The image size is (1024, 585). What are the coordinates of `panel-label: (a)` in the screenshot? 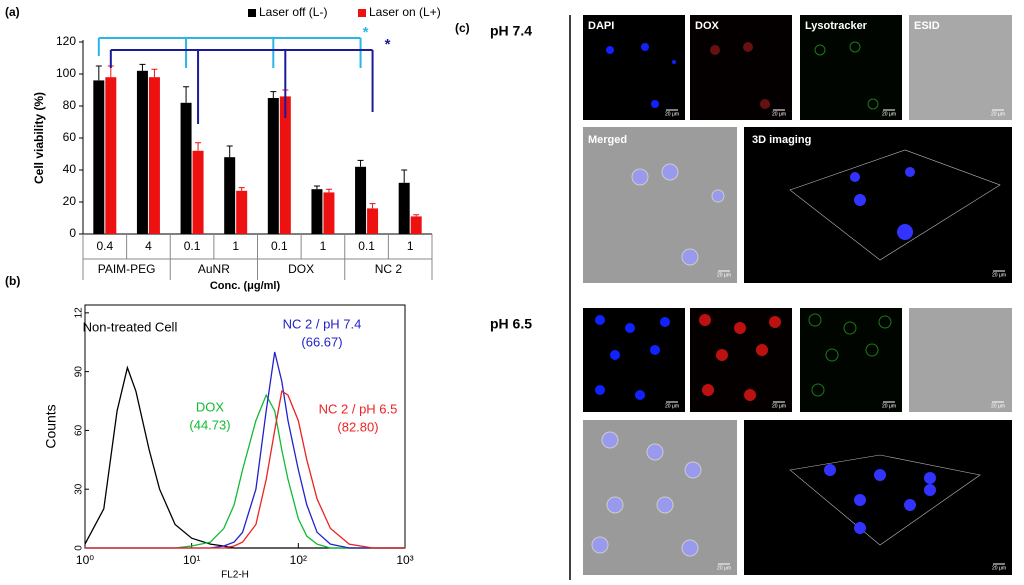 It's located at (12, 12).